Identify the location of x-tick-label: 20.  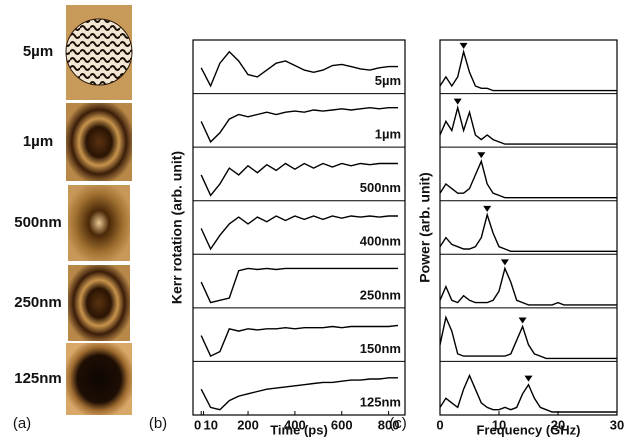
(558, 424).